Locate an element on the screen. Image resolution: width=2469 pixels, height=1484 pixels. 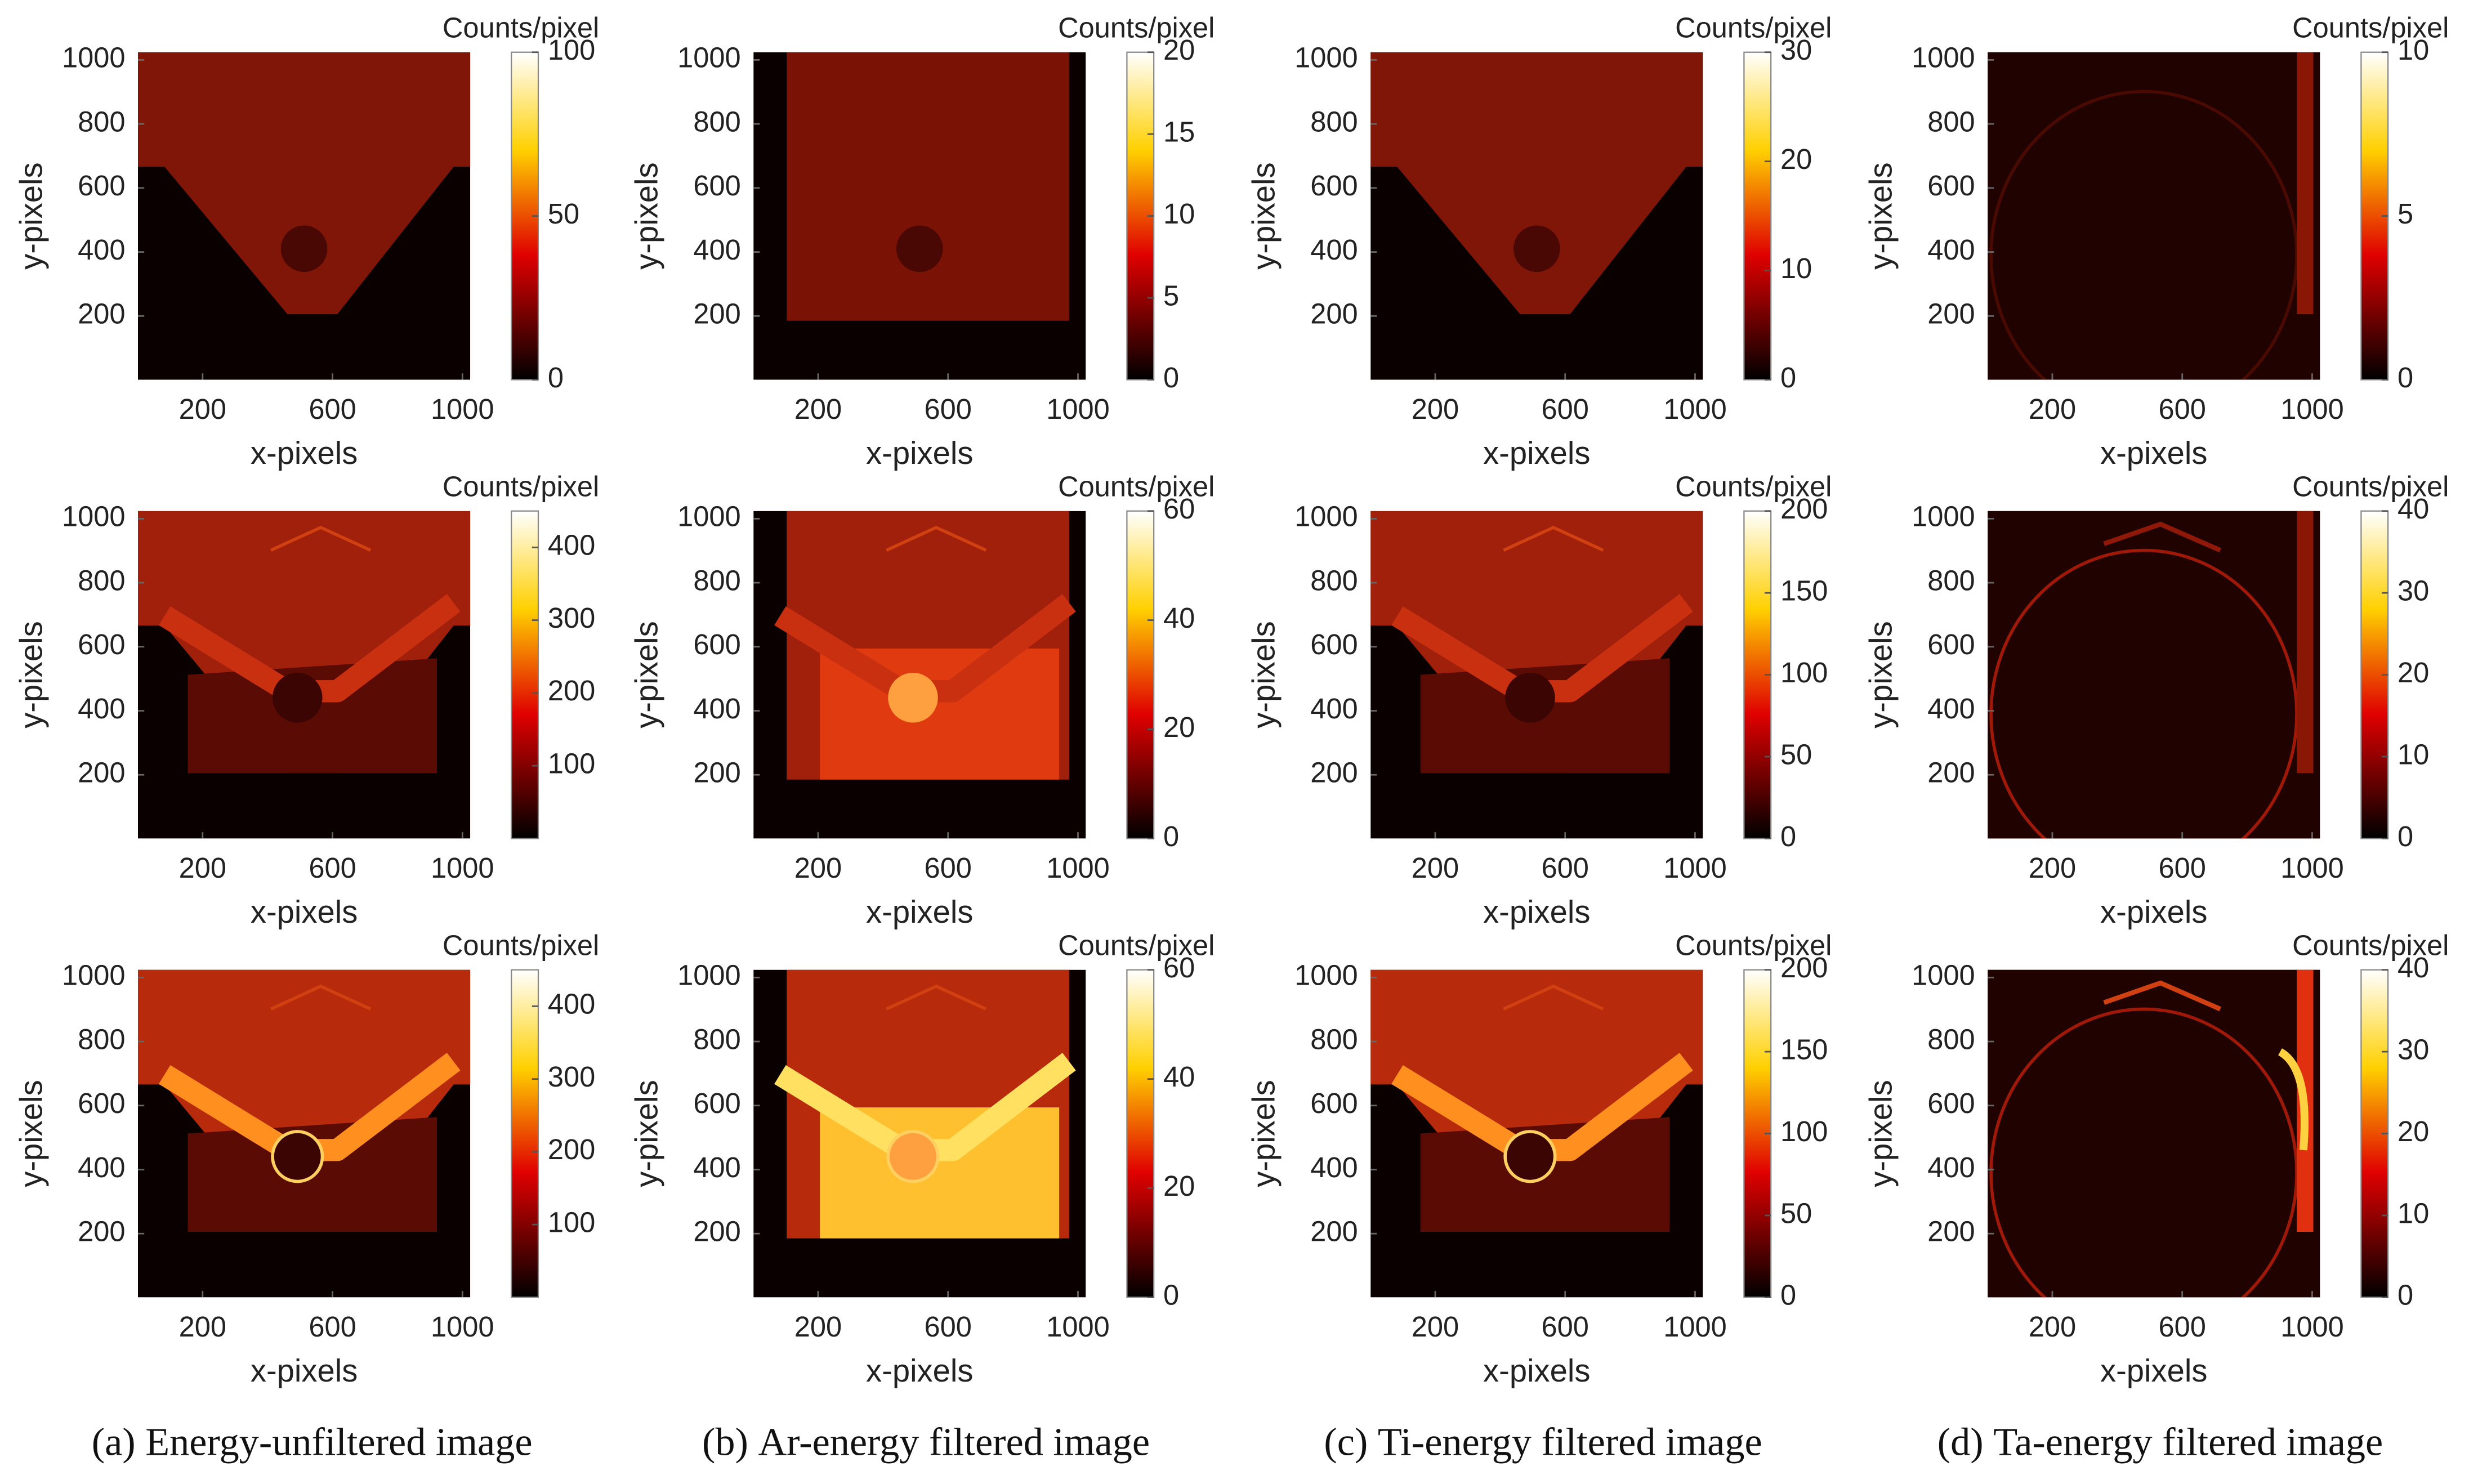
caption-text: Energy-unfiltered image is located at coordinates (339, 1442).